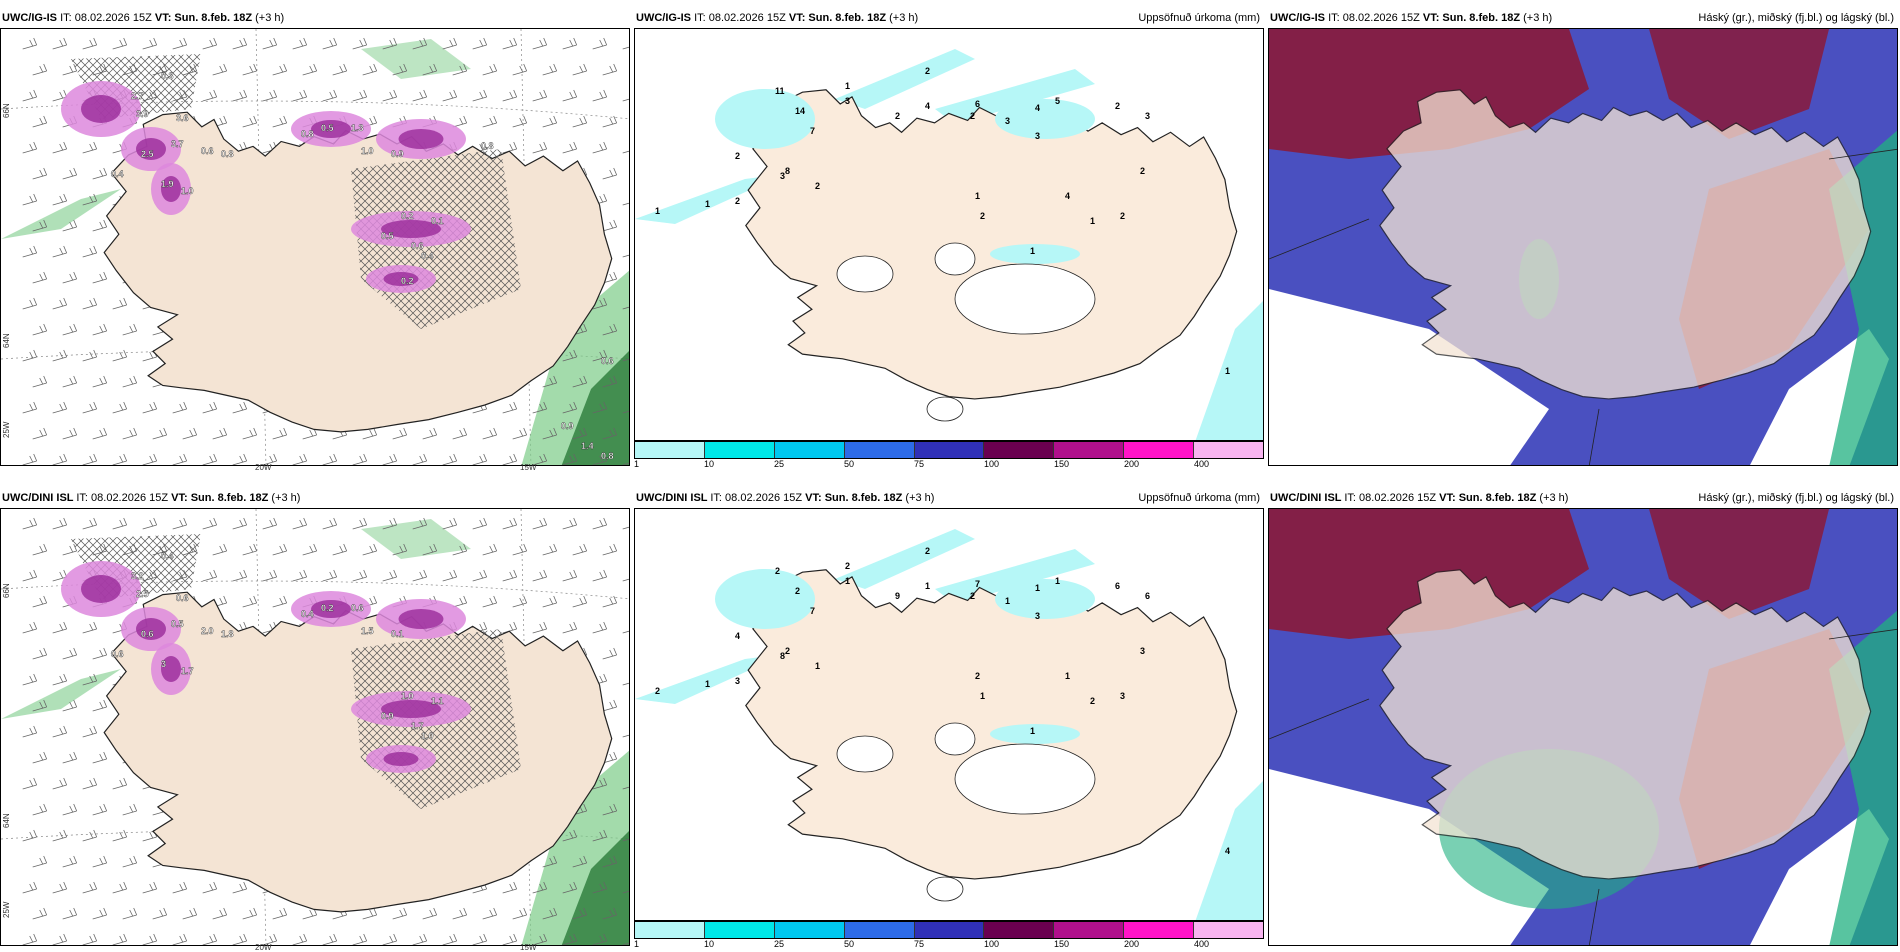 Image resolution: width=1900 pixels, height=952 pixels. I want to click on precip-value: 0.1, so click(437, 221).